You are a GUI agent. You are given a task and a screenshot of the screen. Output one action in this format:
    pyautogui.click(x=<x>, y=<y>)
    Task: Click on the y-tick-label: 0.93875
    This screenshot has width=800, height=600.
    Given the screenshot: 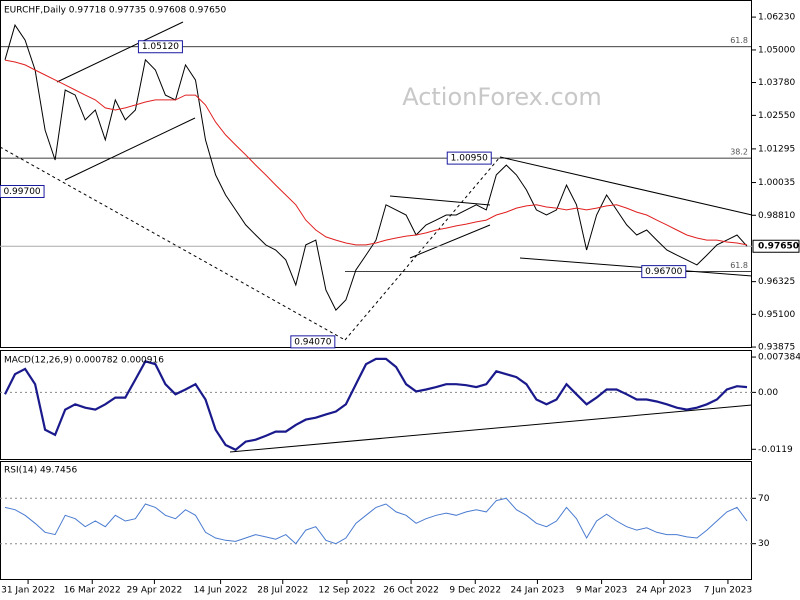 What is the action you would take?
    pyautogui.click(x=776, y=348)
    